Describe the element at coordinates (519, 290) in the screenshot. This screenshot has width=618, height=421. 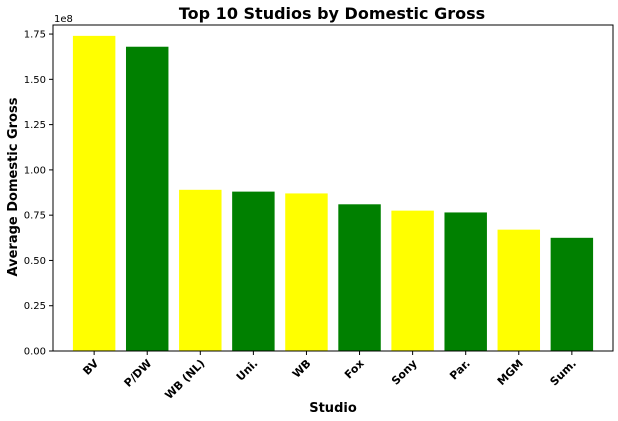
I see `bar-mgm` at that location.